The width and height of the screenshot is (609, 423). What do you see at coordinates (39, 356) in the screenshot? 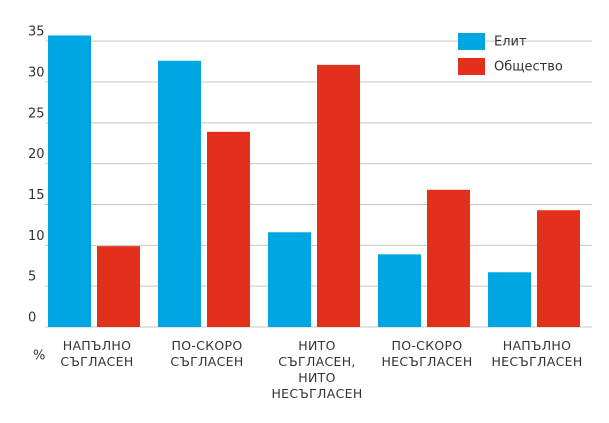
I see `y-axis-label: %` at bounding box center [39, 356].